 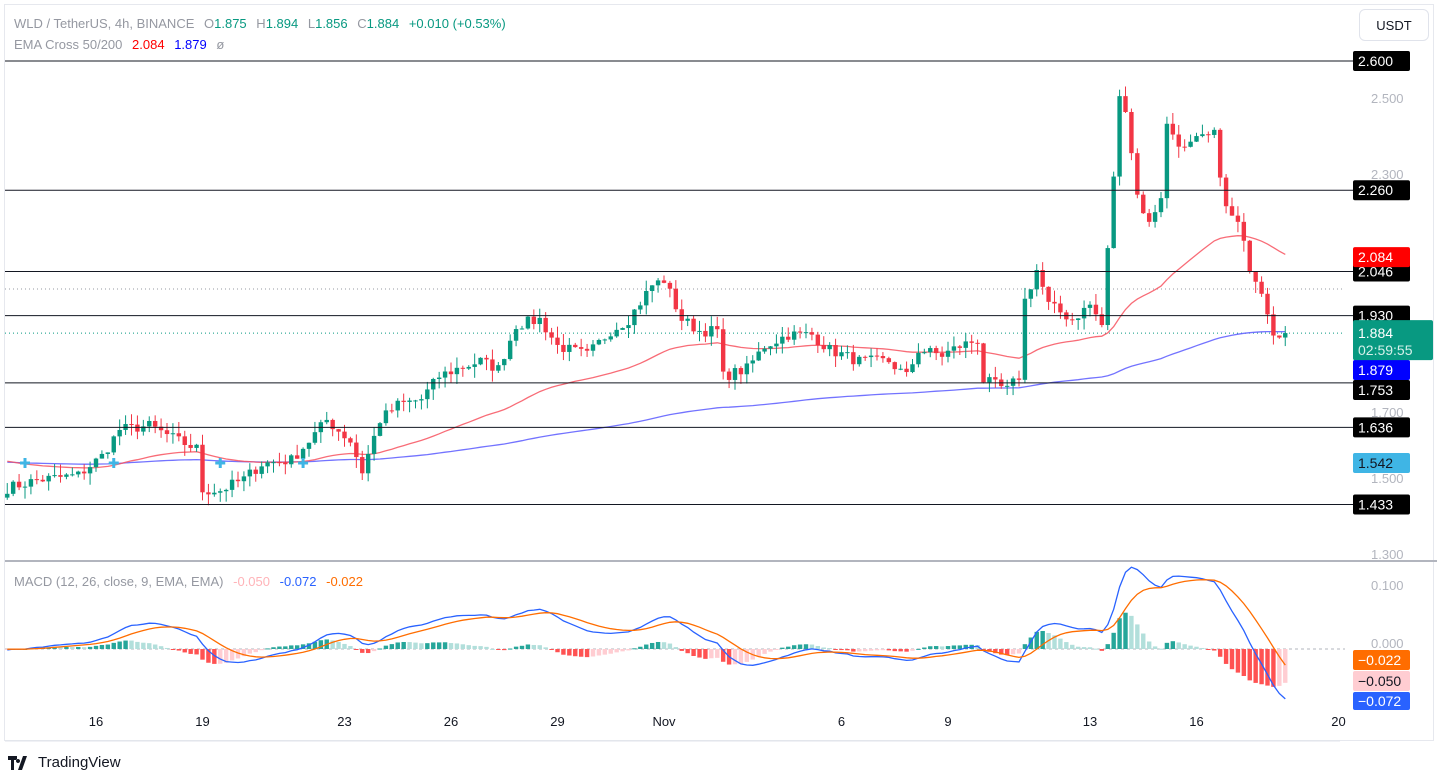 I want to click on macd-label: MACD (12, 26, close, 9, EMA, EMA), so click(x=119, y=581).